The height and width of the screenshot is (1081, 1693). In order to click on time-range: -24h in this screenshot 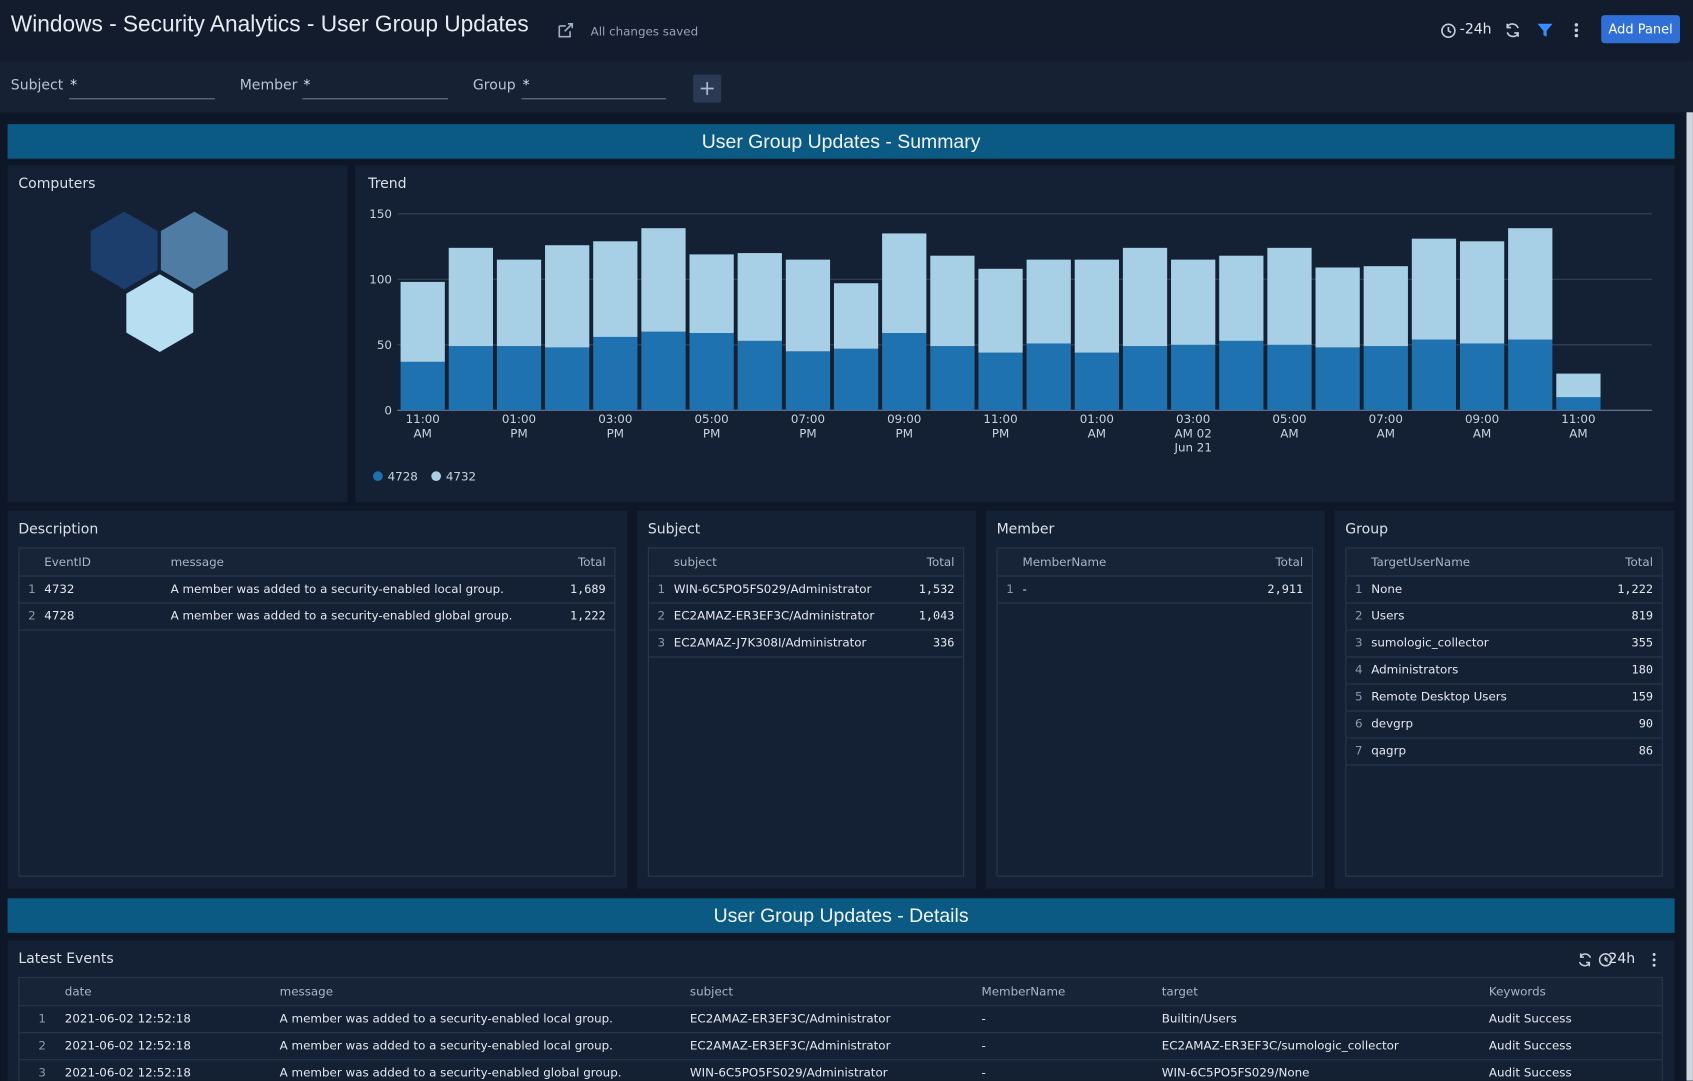, I will do `click(1475, 29)`.